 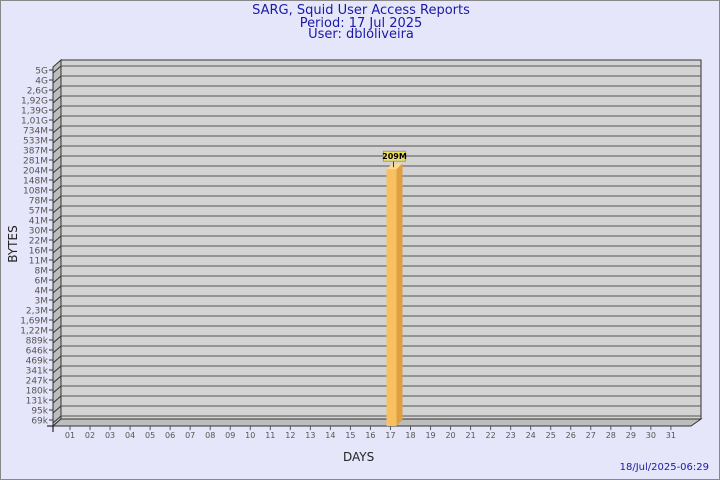 I want to click on x-tick-label: 25, so click(x=551, y=435).